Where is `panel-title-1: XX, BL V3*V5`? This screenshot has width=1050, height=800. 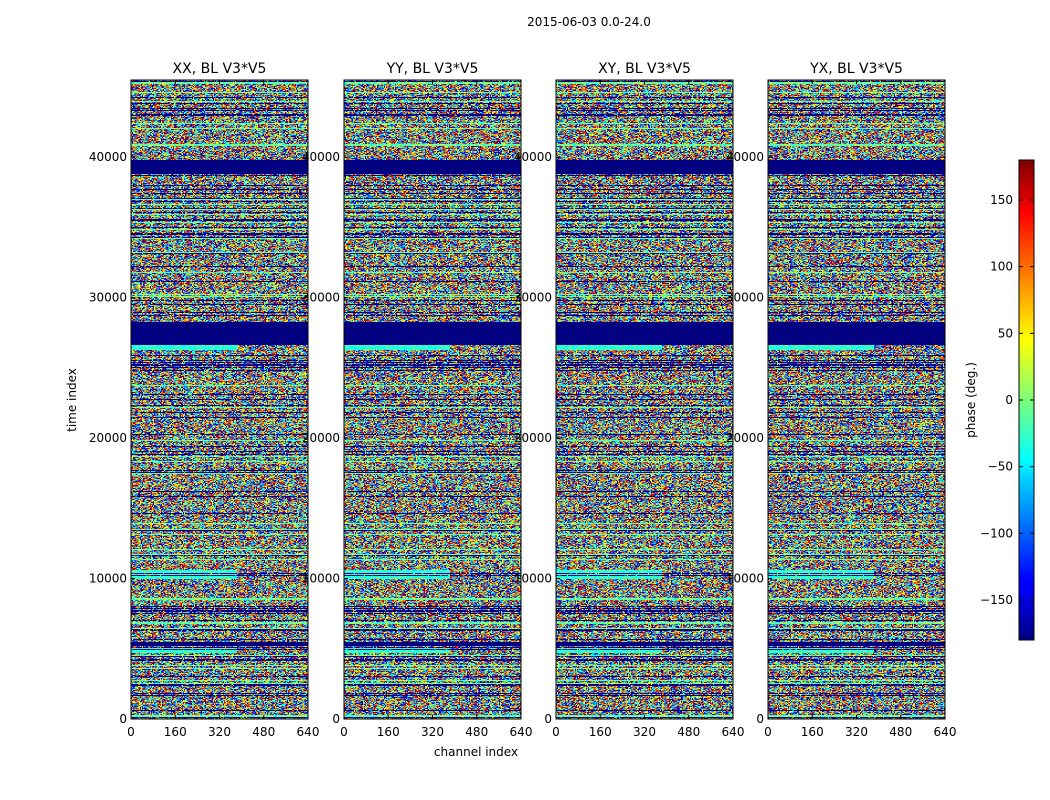
panel-title-1: XX, BL V3*V5 is located at coordinates (220, 69).